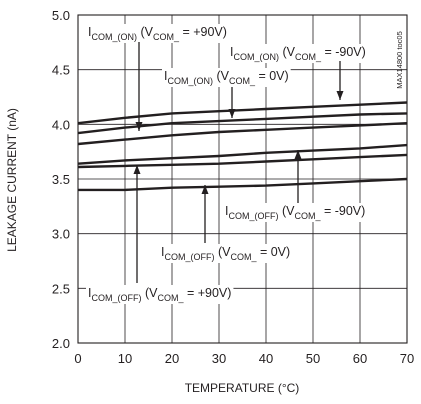 This screenshot has width=421, height=404. I want to click on y-tick-label: 3.5, so click(61, 179).